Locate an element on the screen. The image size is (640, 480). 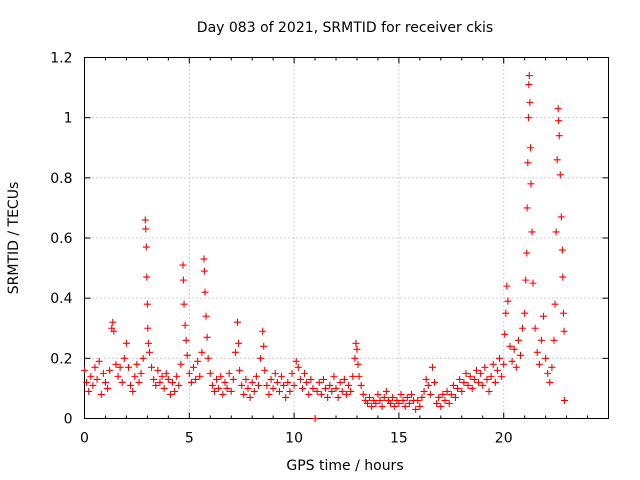
y-tick-label: 1.2 is located at coordinates (61, 59).